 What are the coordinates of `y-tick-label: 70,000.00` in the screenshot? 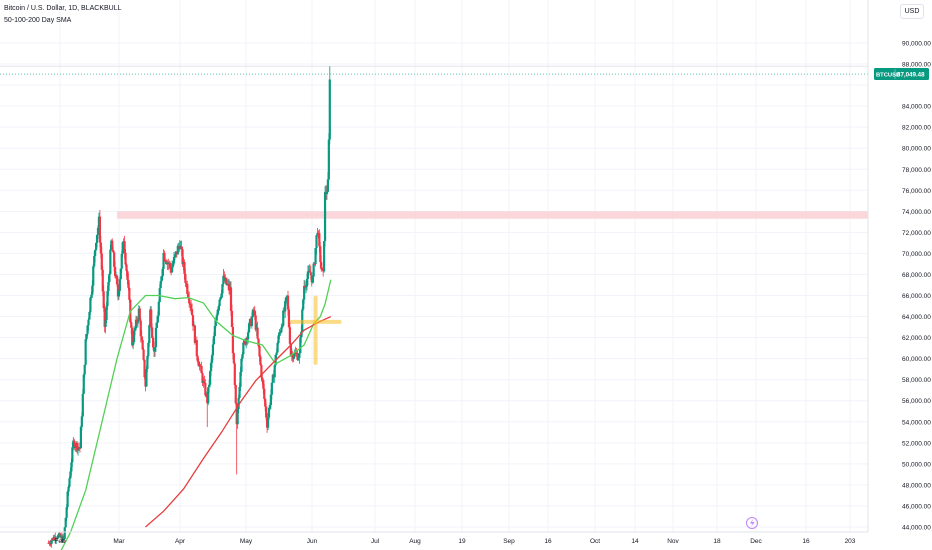 It's located at (916, 254).